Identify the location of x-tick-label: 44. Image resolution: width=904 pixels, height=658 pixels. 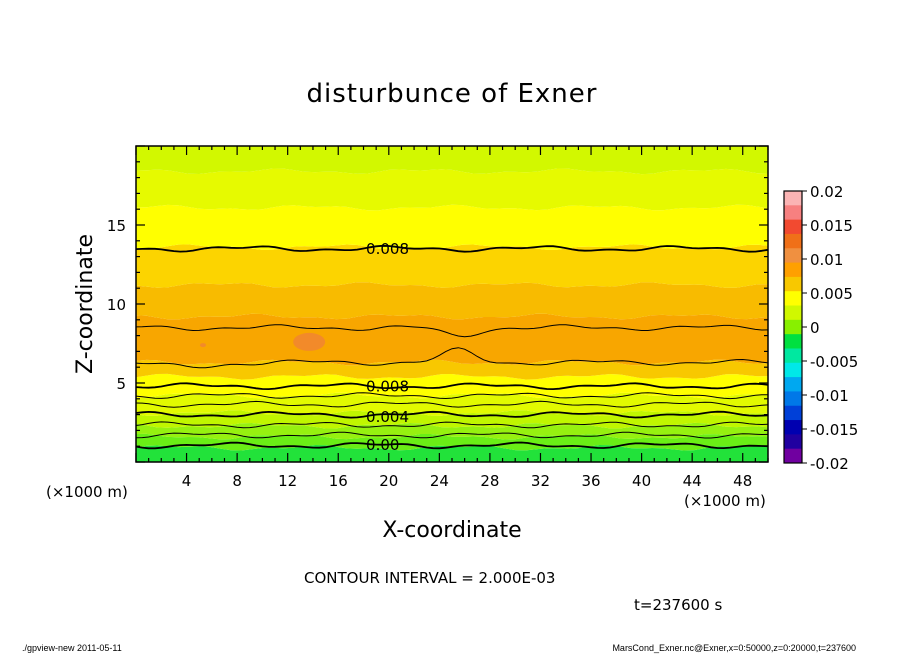
(692, 481).